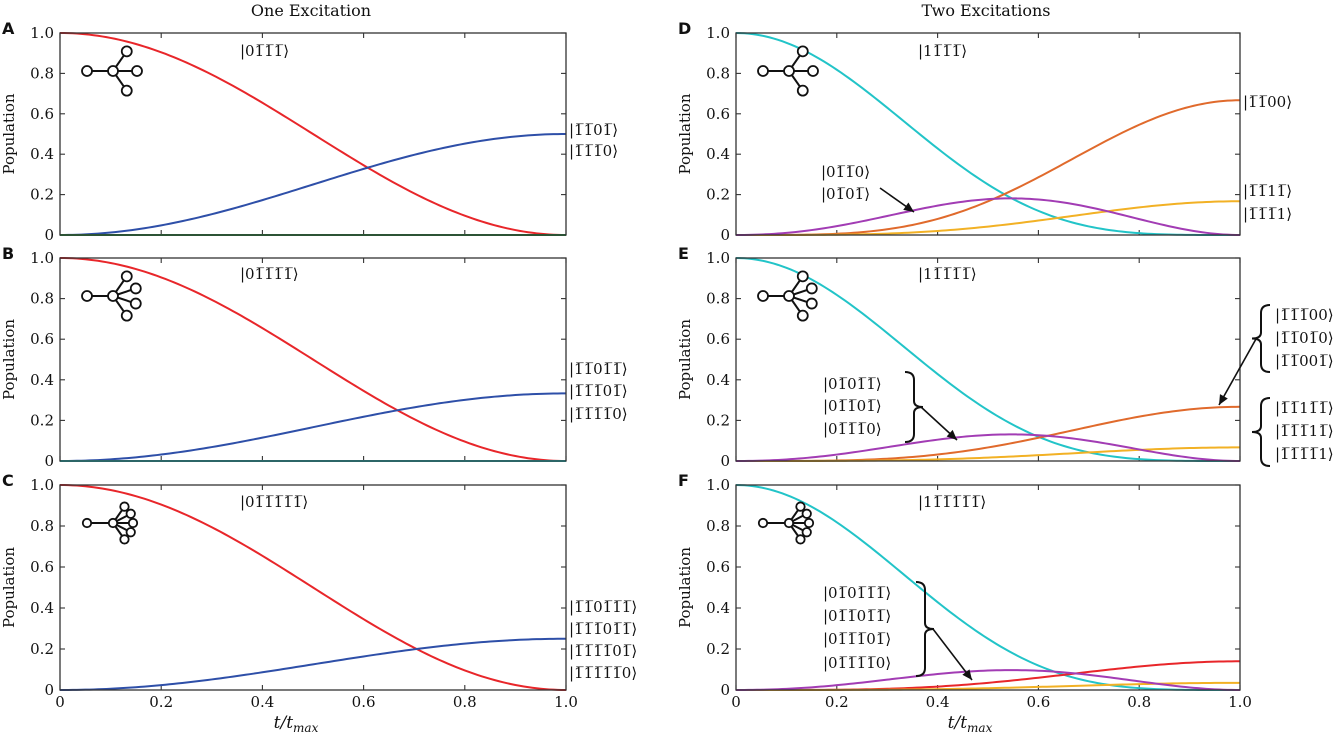  What do you see at coordinates (952, 502) in the screenshot?
I see `initial-state-label: |11̅1̅1̅1̅1̅⟩` at bounding box center [952, 502].